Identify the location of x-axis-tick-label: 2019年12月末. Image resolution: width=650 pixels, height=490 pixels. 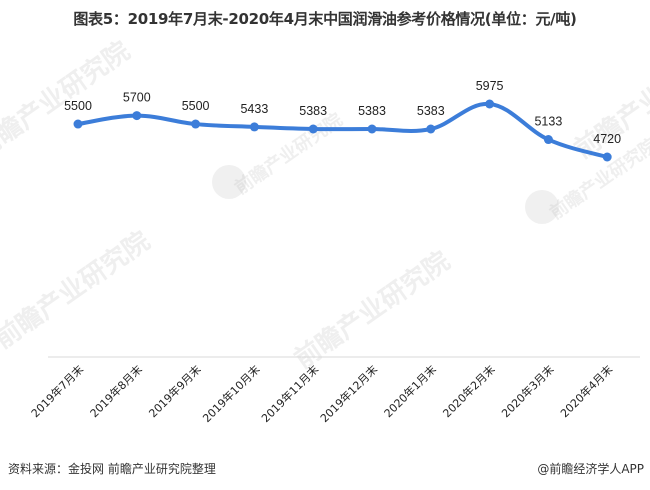
(348, 393).